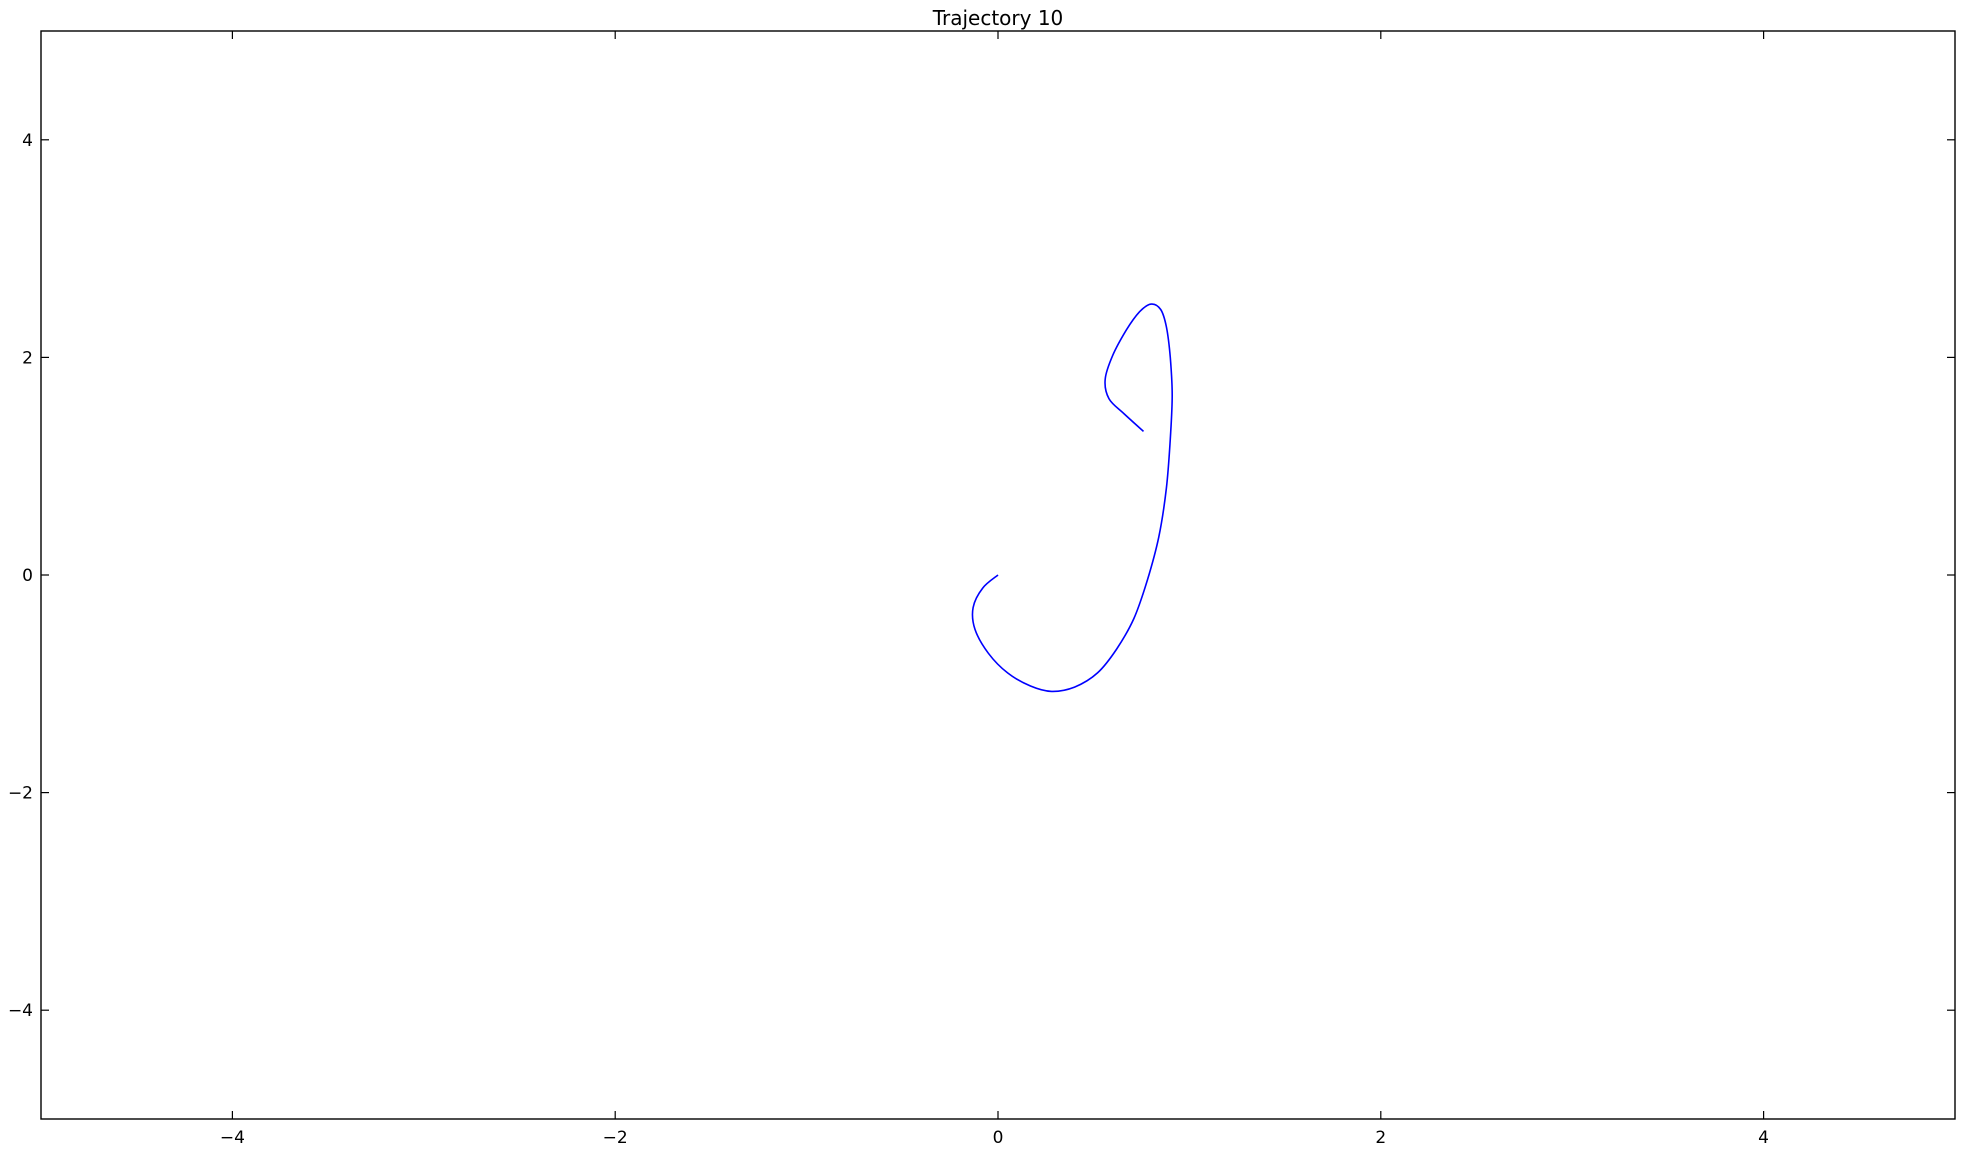 This screenshot has height=1153, width=1965. I want to click on x-tick-label: 4, so click(1763, 1138).